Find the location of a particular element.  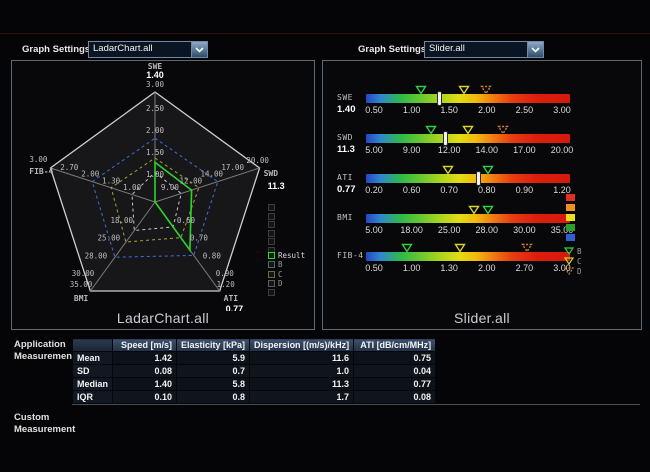

legend-label: C is located at coordinates (579, 261).